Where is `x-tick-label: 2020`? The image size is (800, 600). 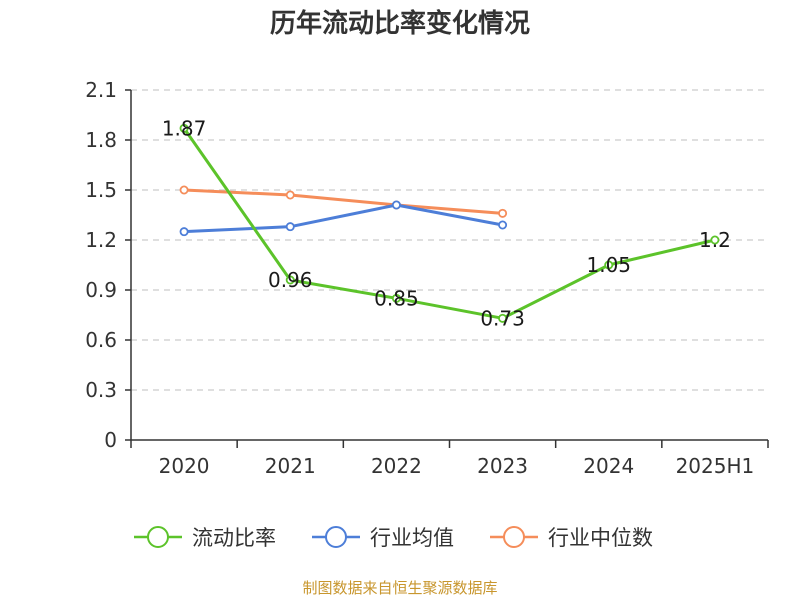
x-tick-label: 2020 is located at coordinates (184, 466).